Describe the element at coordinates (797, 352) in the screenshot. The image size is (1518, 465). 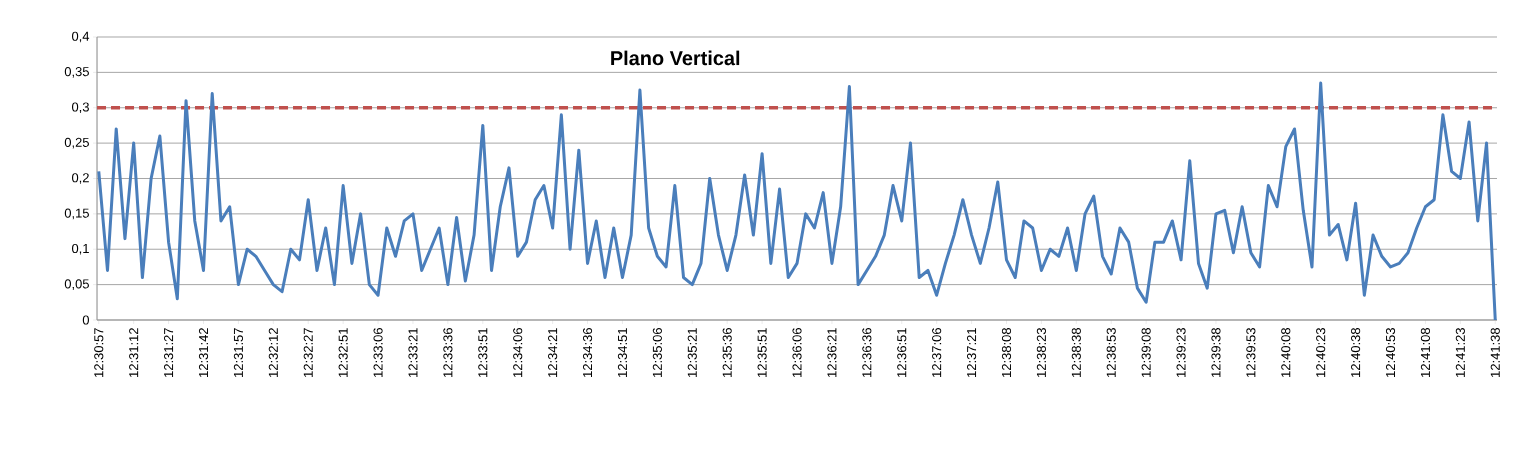
I see `x-tick-label: 12:36:06` at that location.